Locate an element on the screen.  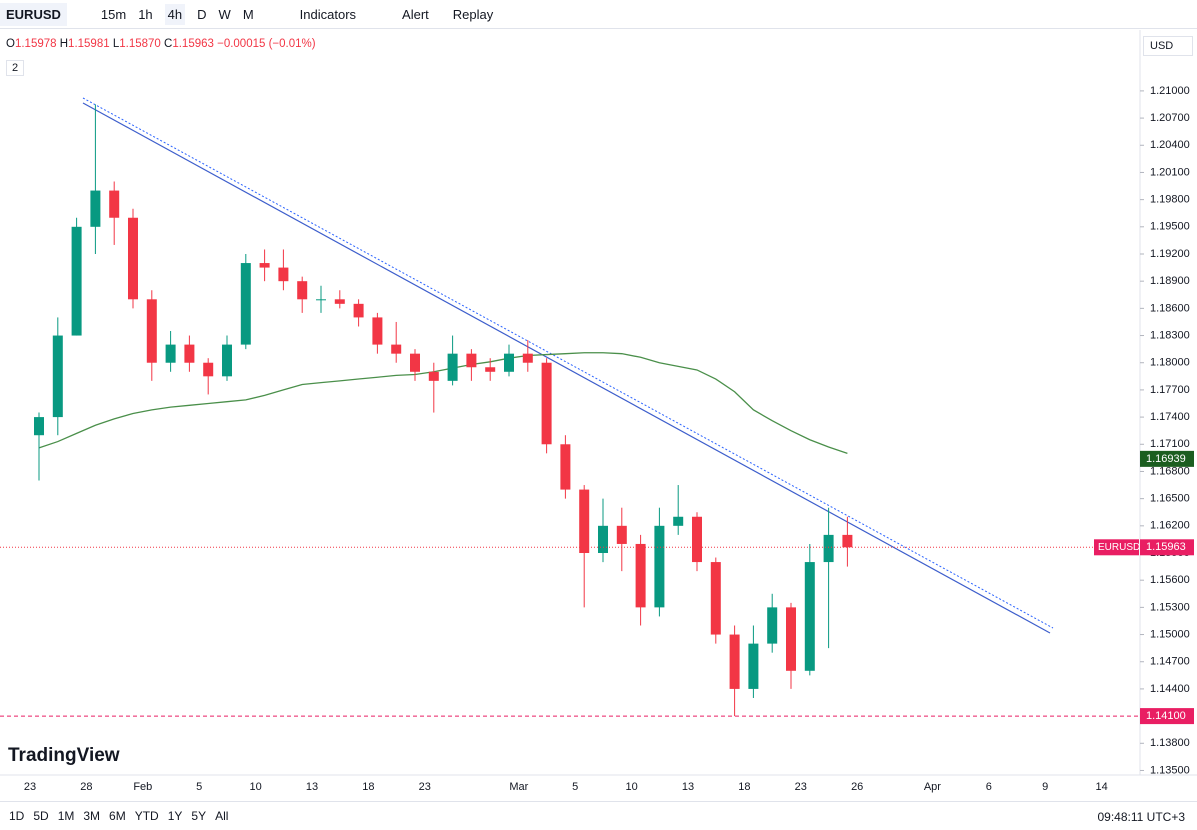
legend-key: H is located at coordinates (64, 44).